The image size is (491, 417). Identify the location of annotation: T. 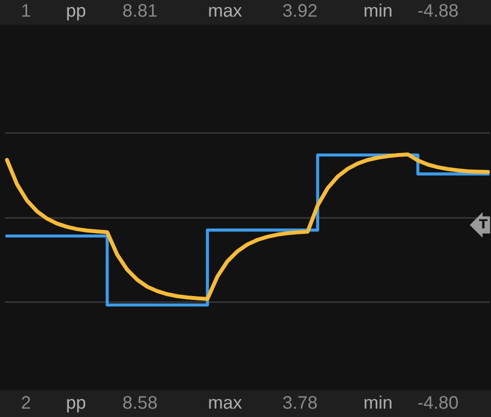
(483, 223).